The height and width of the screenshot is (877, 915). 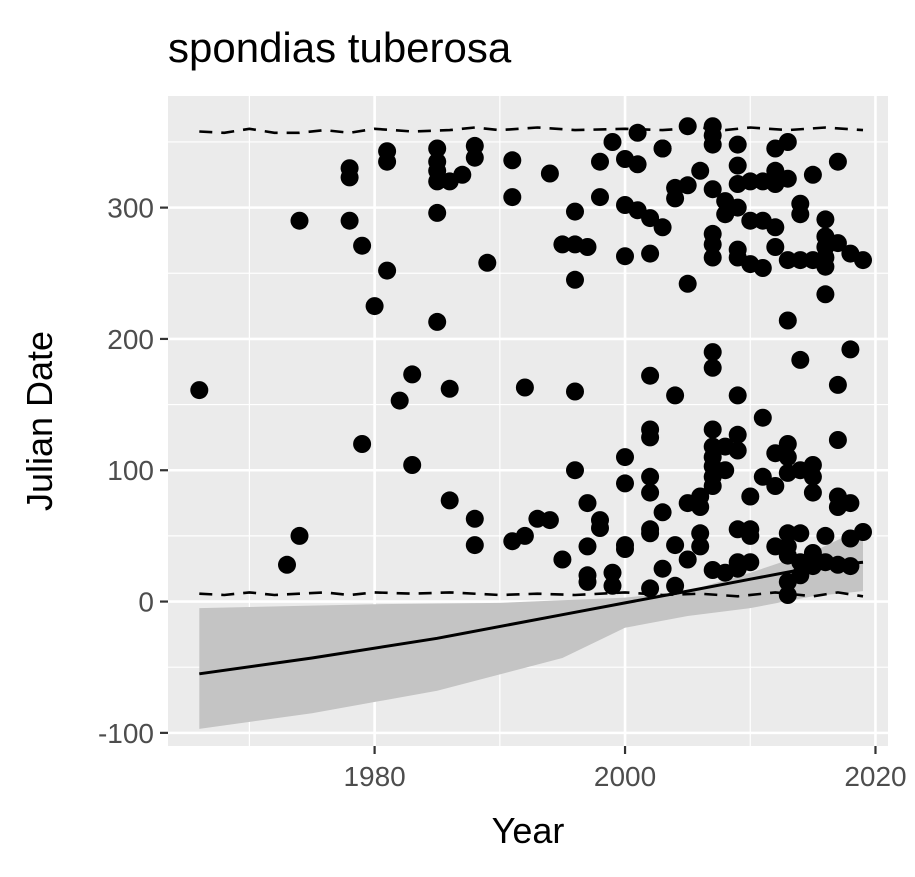 What do you see at coordinates (531, 618) in the screenshot?
I see `trend-line-layer` at bounding box center [531, 618].